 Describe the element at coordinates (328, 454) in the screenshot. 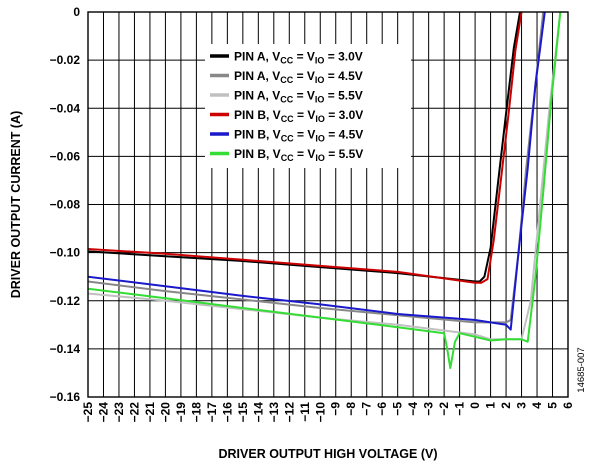

I see `x-axis-title: DRIVER OUTPUT HIGH VOLTAGE (V)` at that location.